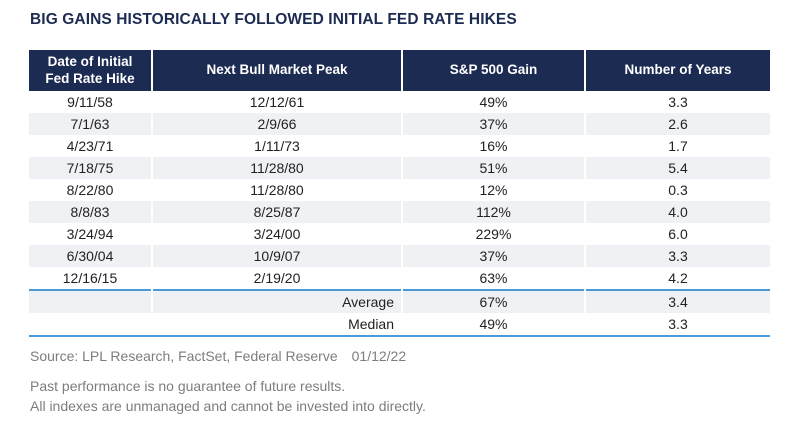 The image size is (799, 442). I want to click on column-header-years: Number of Years, so click(677, 70).